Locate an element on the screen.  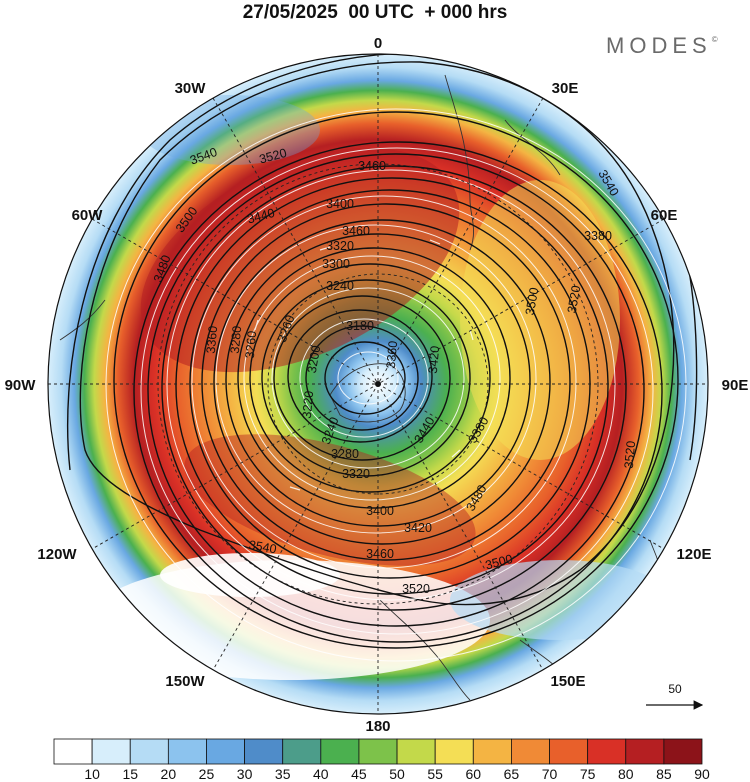
lon-label-180: 180 is located at coordinates (377, 726).